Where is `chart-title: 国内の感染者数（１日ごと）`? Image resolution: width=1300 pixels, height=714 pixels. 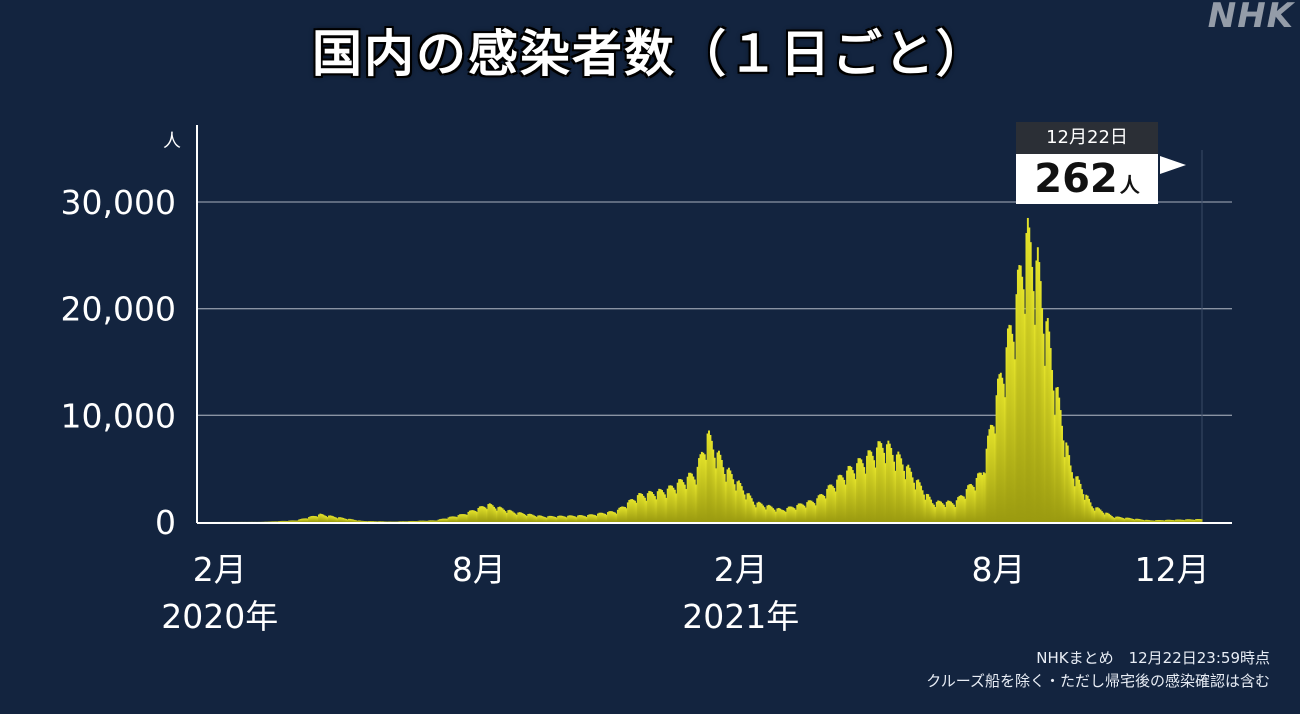
chart-title: 国内の感染者数（１日ごと） is located at coordinates (650, 54).